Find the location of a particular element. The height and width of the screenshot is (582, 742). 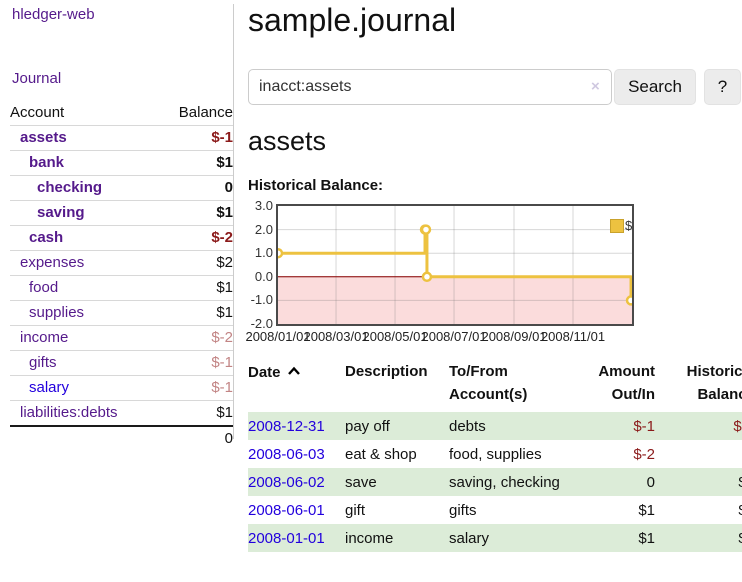

account-link-expenses: expenses is located at coordinates (52, 262).